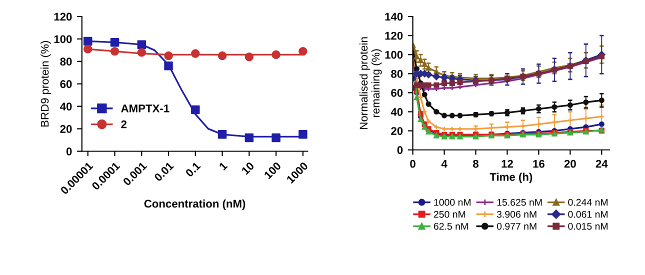 This screenshot has height=275, width=645. What do you see at coordinates (538, 164) in the screenshot?
I see `x-tick-label: 16` at bounding box center [538, 164].